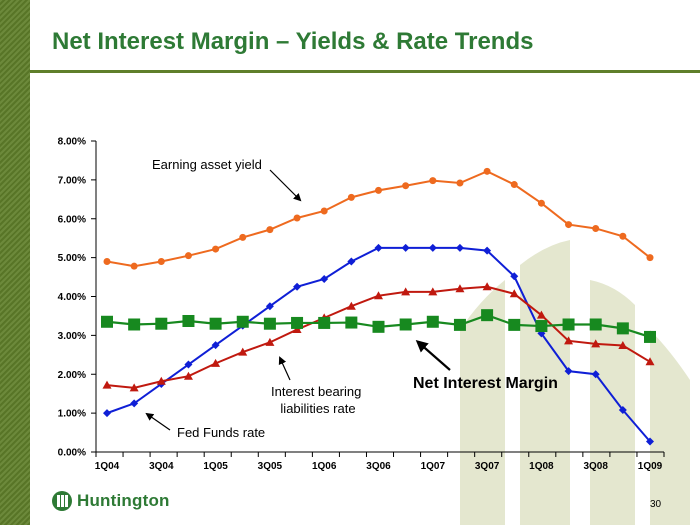  What do you see at coordinates (318, 400) in the screenshot?
I see `annotation-liabilities-rate: Interest bearing liabilities rate` at bounding box center [318, 400].